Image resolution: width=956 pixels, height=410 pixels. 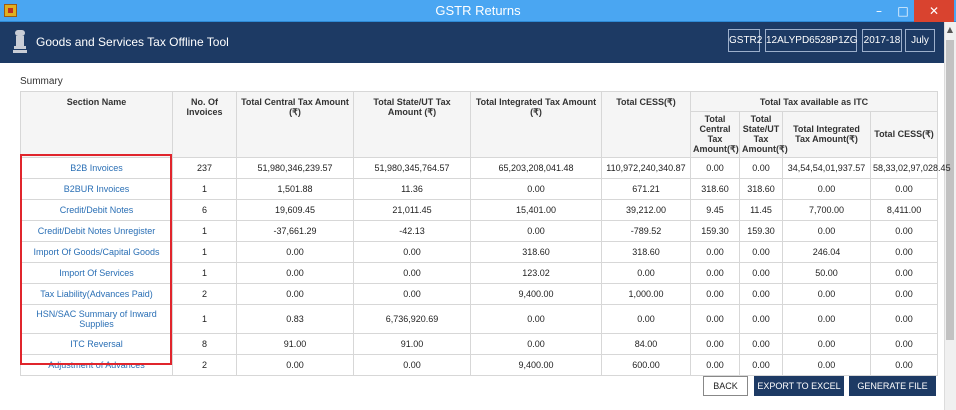 I want to click on cell-state: 51,980,345,764.57, so click(x=412, y=168).